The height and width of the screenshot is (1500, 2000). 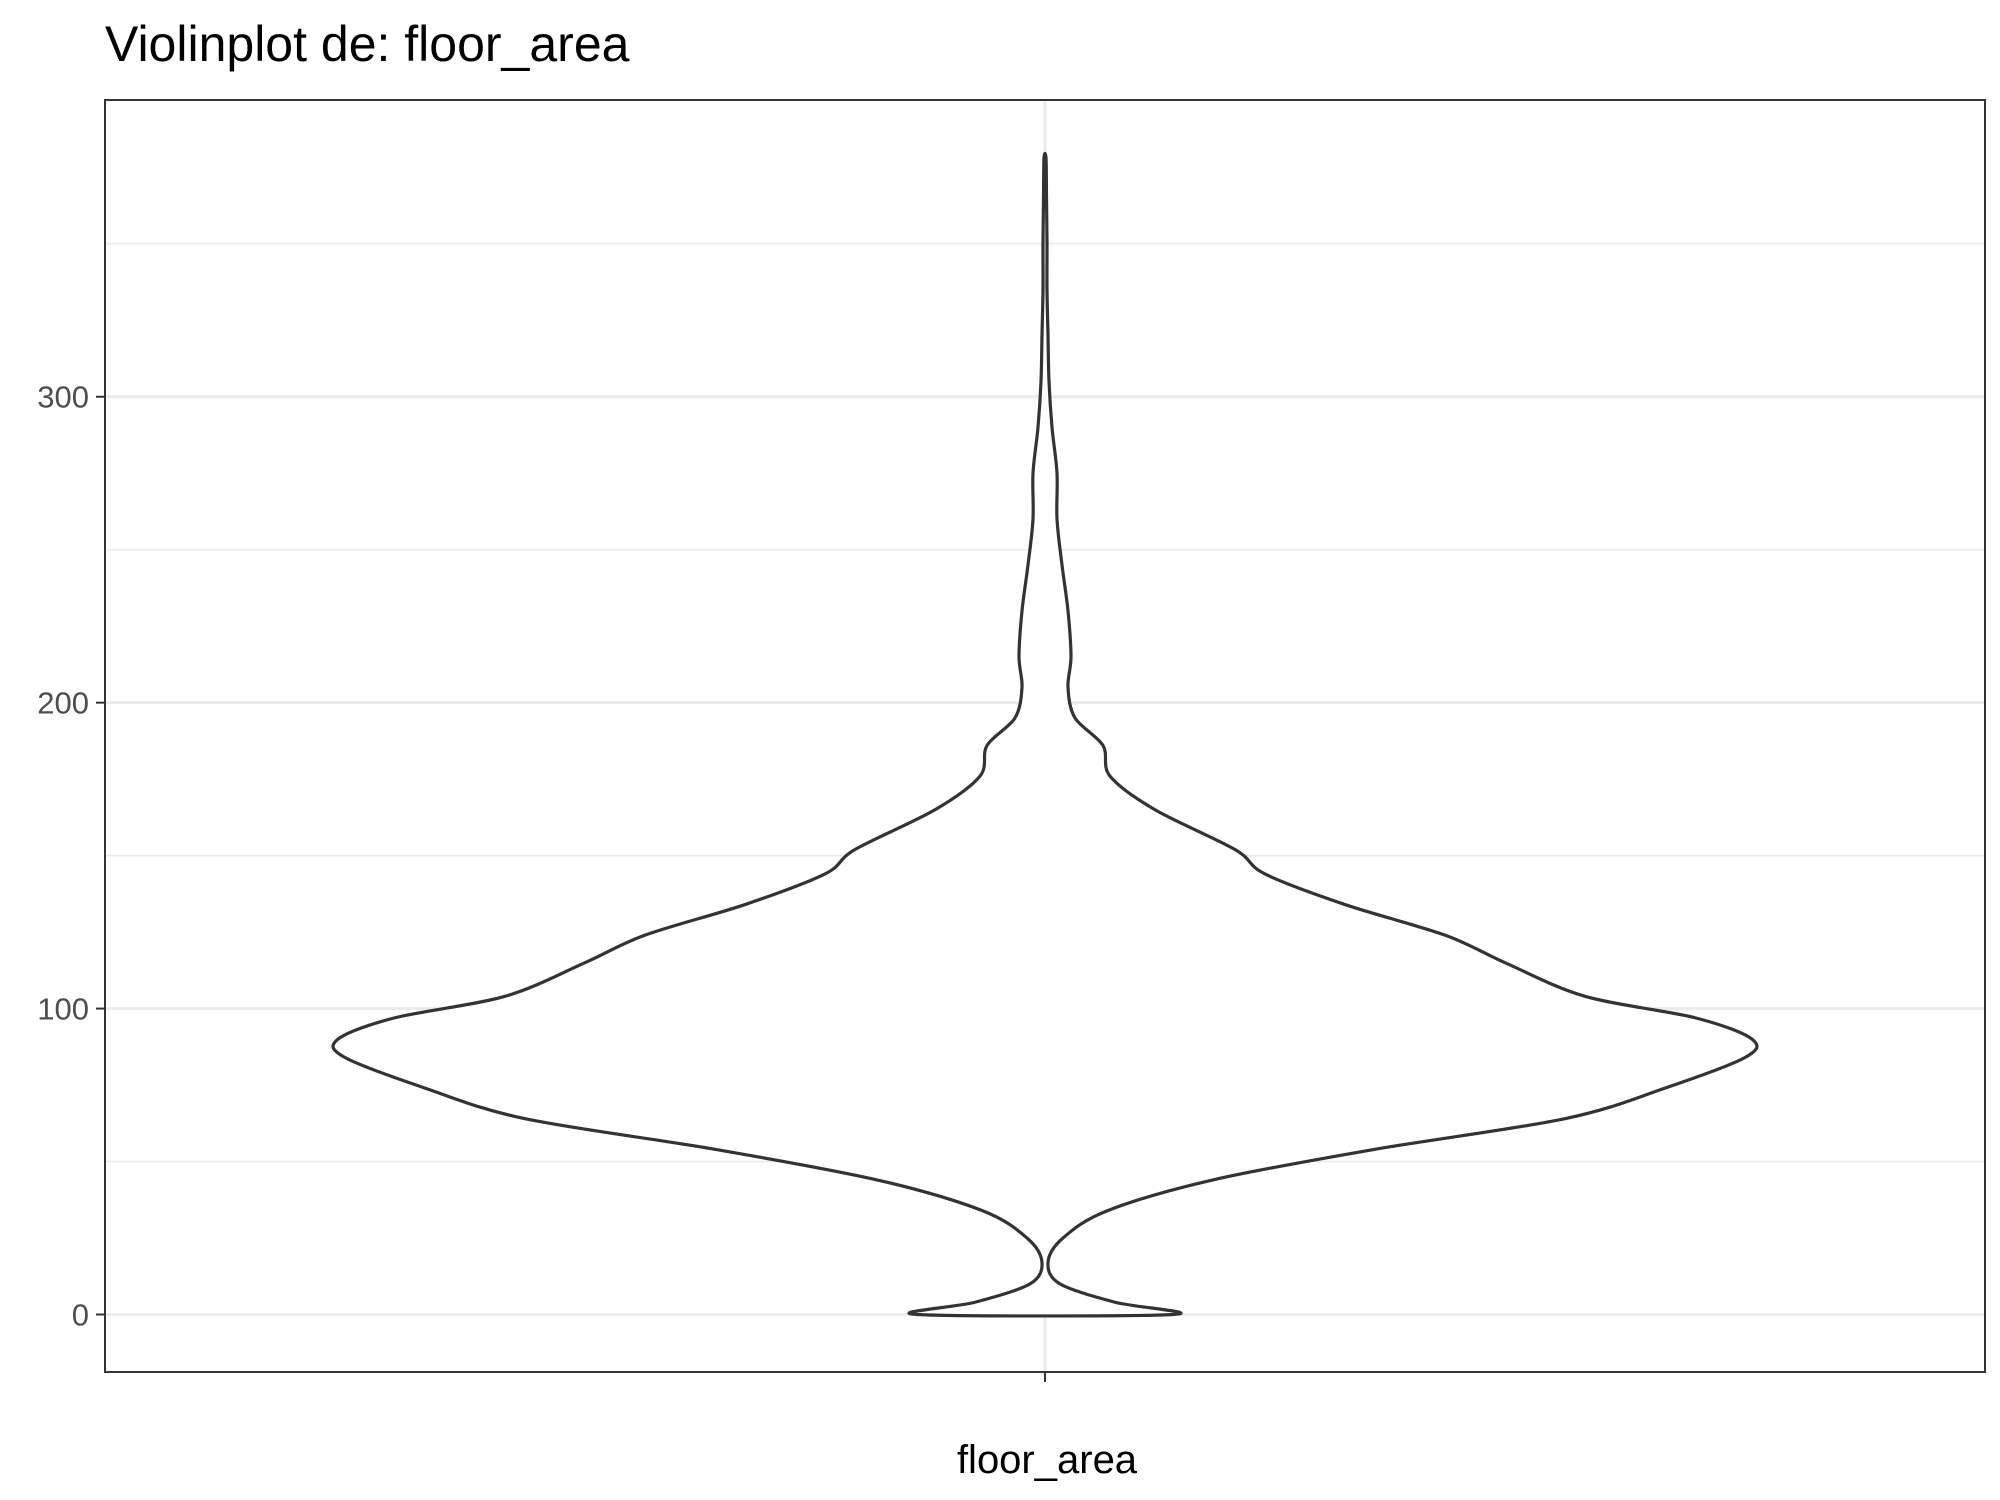 I want to click on y-tick-label: 300, so click(x=63, y=397).